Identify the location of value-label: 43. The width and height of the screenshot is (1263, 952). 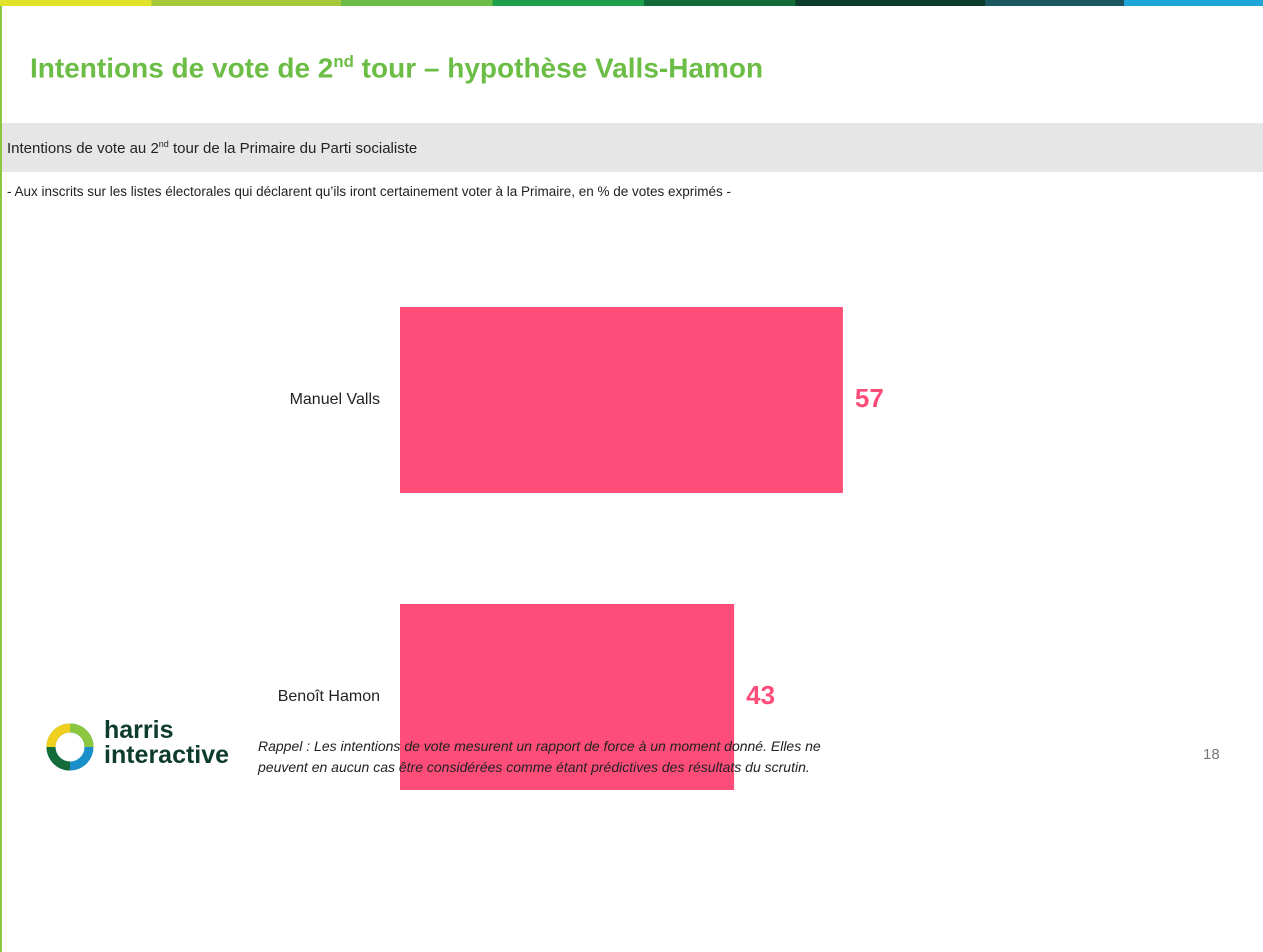
(760, 695).